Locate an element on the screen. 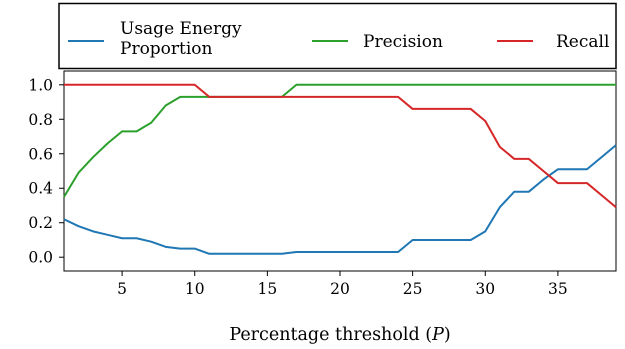 This screenshot has width=625, height=349. x-axis-title-close-paren: ) is located at coordinates (447, 335).